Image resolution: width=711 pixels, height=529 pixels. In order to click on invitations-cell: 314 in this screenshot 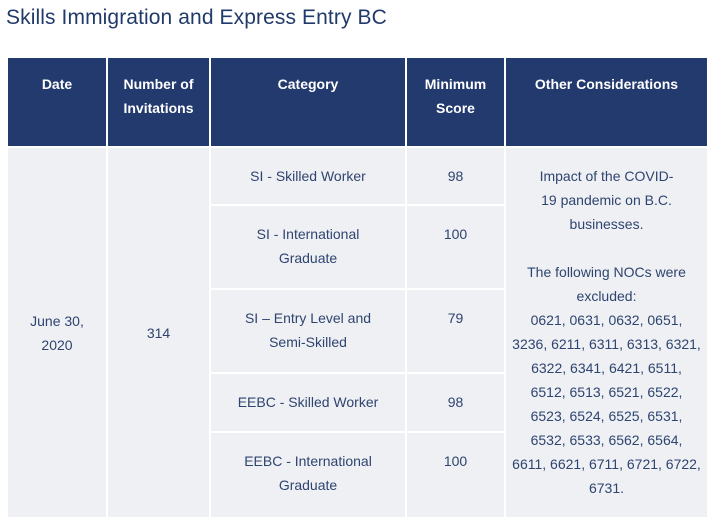, I will do `click(158, 332)`.